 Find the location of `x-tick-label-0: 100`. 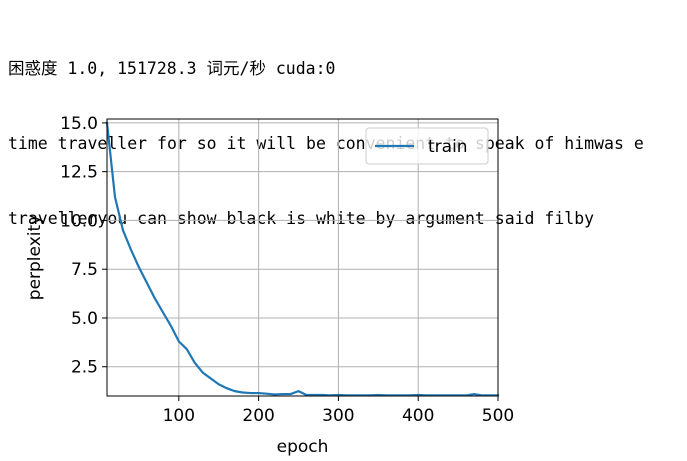

x-tick-label-0: 100 is located at coordinates (179, 416).